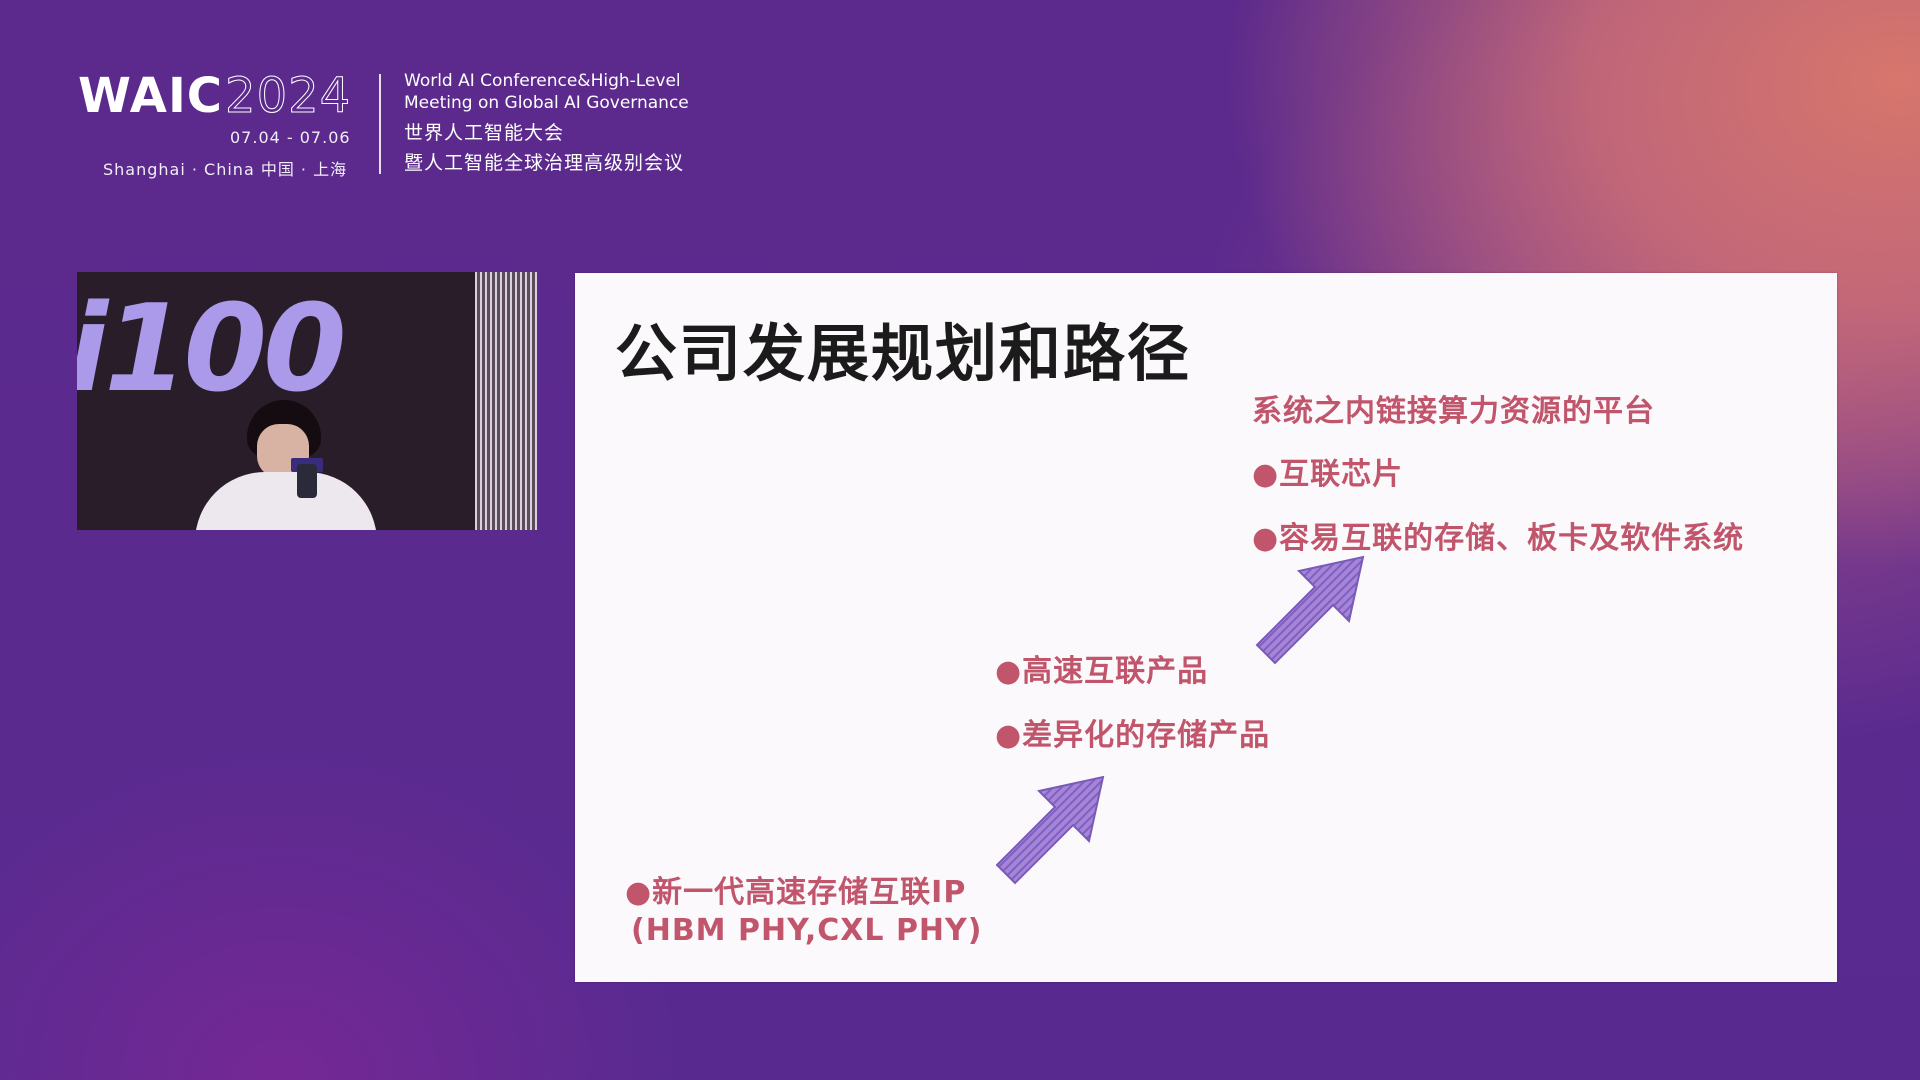 Image resolution: width=1920 pixels, height=1080 pixels. What do you see at coordinates (1050, 830) in the screenshot?
I see `growth-arrow-lower-icon` at bounding box center [1050, 830].